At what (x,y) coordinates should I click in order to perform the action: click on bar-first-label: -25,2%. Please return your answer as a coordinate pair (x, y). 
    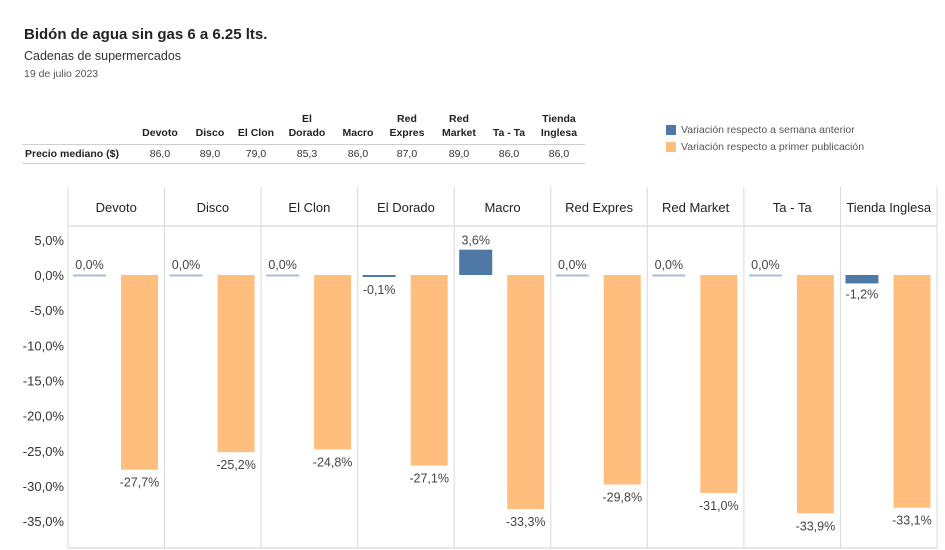
    Looking at the image, I should click on (236, 465).